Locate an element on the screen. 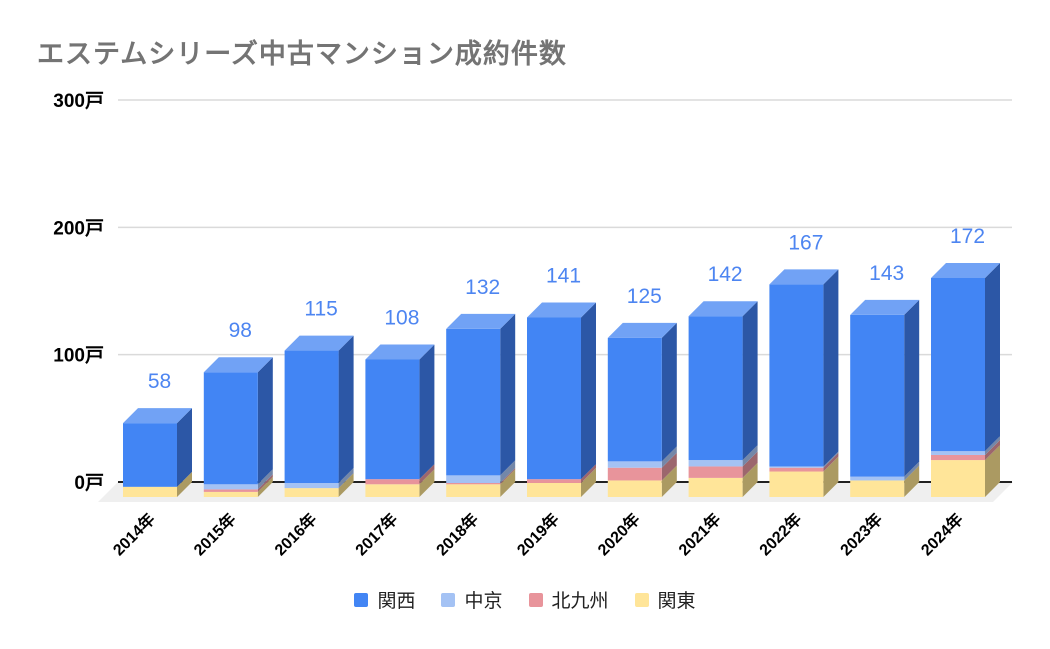 The image size is (1050, 649). bar-2018年: 132 is located at coordinates (481, 386).